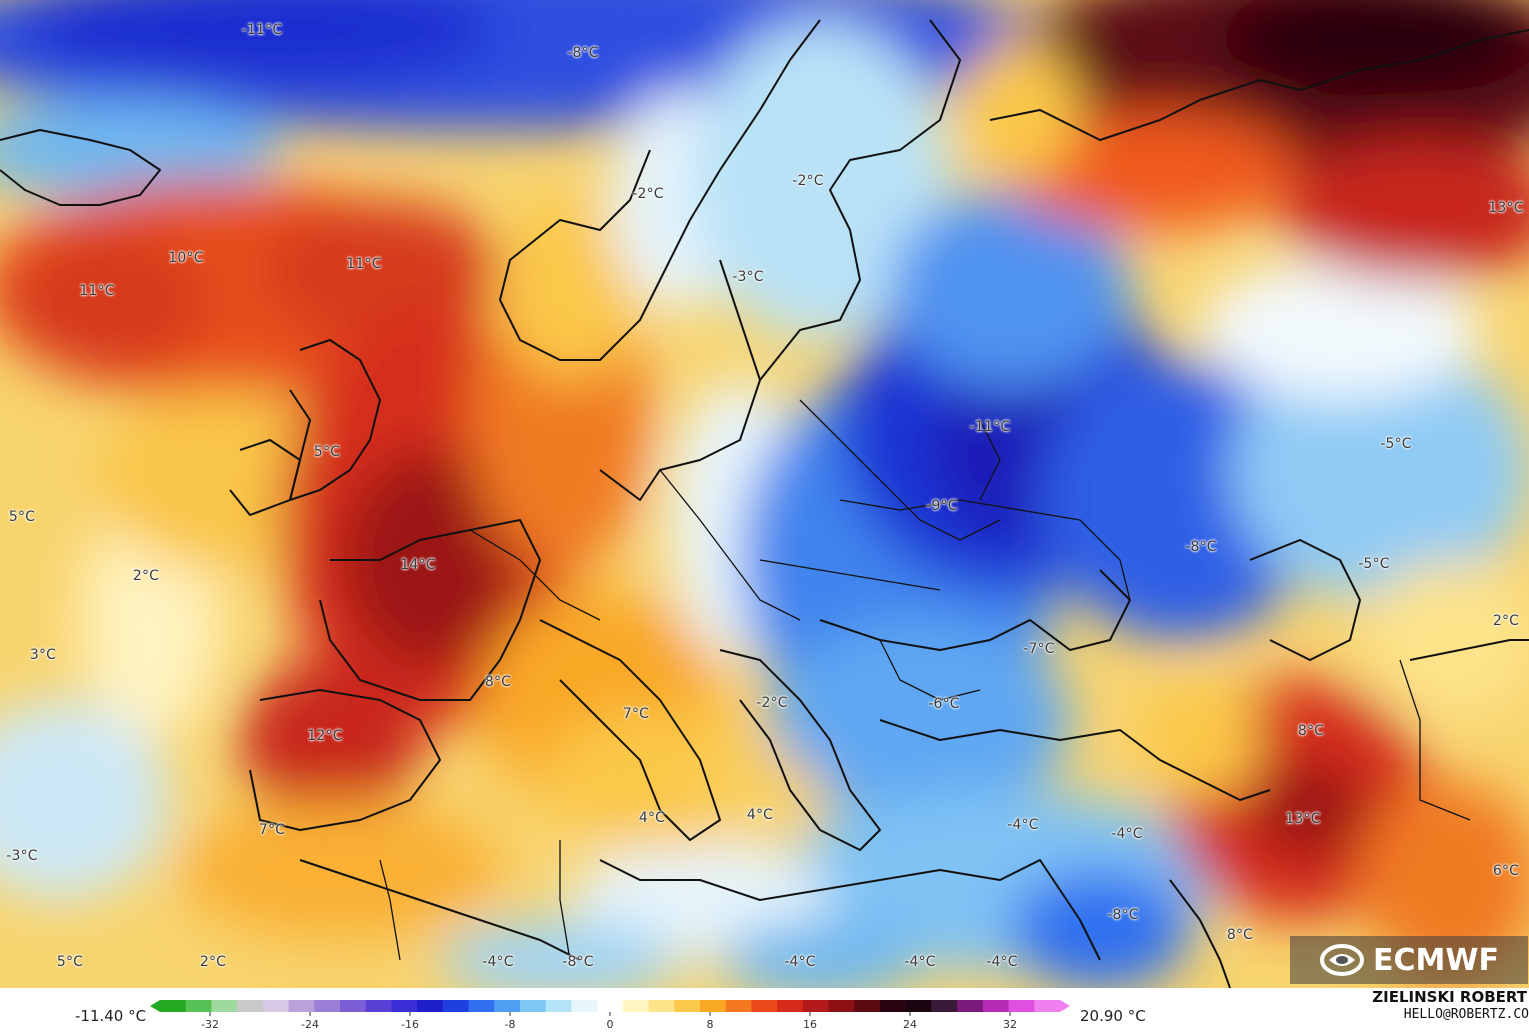 The height and width of the screenshot is (1035, 1529). What do you see at coordinates (210, 1024) in the screenshot?
I see `colorbar-tick-label: -32` at bounding box center [210, 1024].